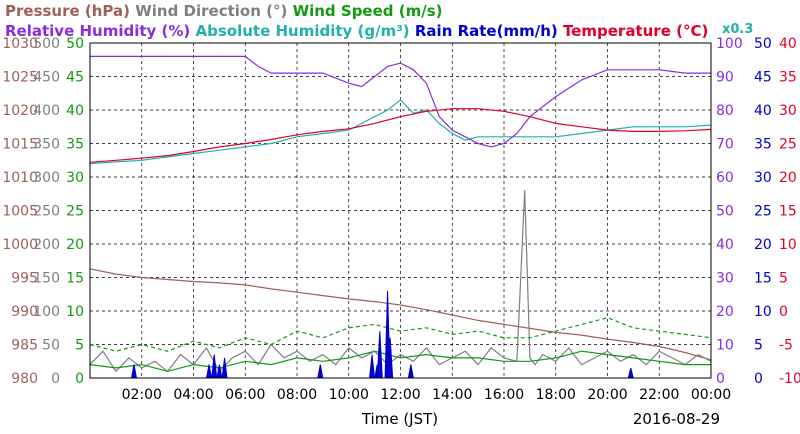 This screenshot has height=434, width=800. What do you see at coordinates (24, 346) in the screenshot?
I see `y-tick-pressure: 985` at bounding box center [24, 346].